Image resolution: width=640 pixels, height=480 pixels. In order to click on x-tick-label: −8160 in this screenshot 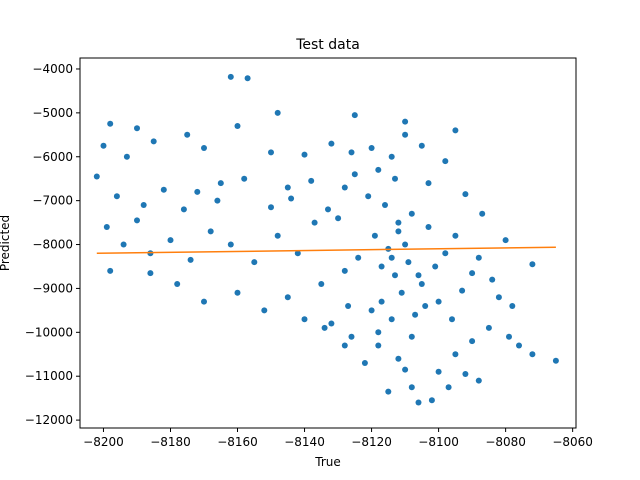, I will do `click(237, 442)`.